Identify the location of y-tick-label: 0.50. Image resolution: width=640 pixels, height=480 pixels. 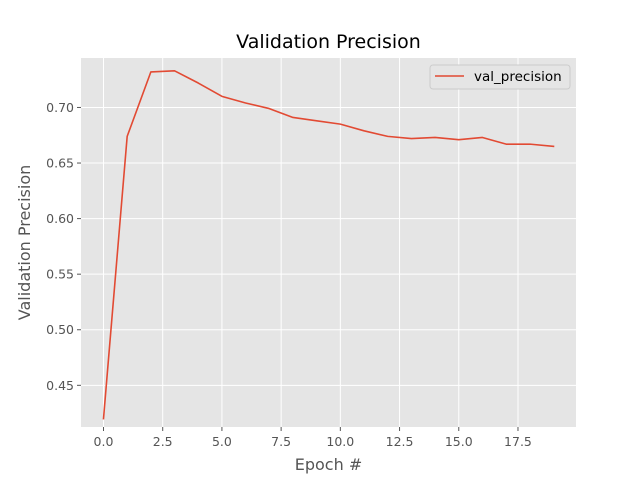
(60, 329).